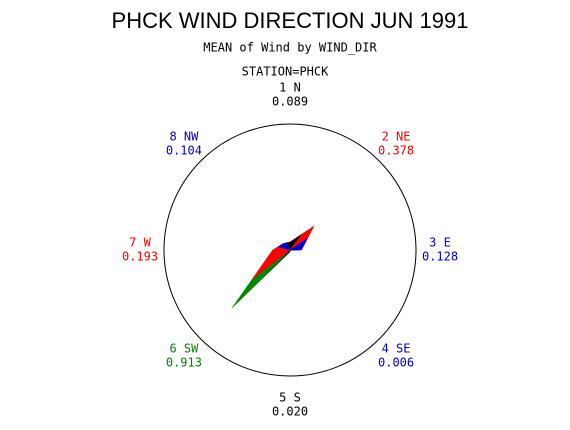 This screenshot has height=430, width=570. I want to click on value-label: 0.128, so click(440, 257).